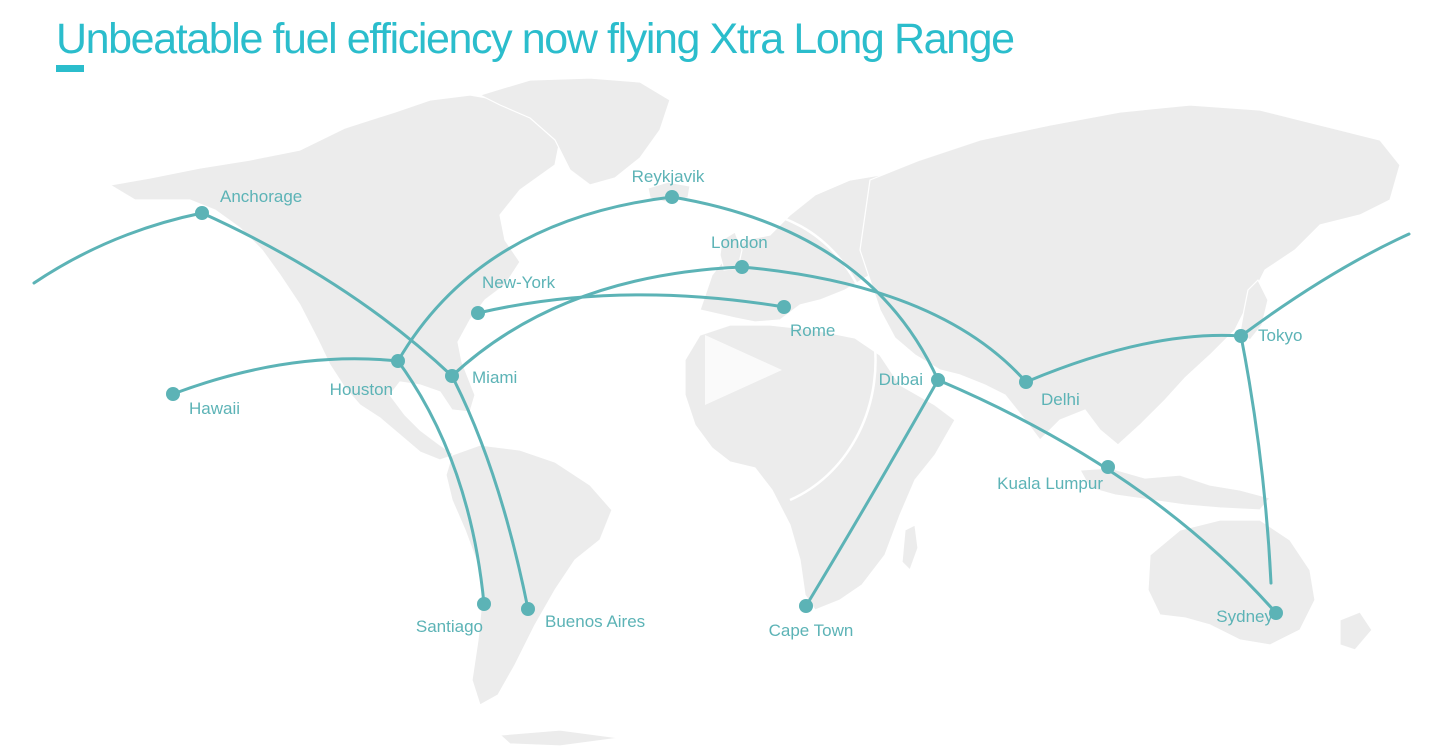  What do you see at coordinates (1280, 335) in the screenshot?
I see `city-label-tokyo: Tokyo` at bounding box center [1280, 335].